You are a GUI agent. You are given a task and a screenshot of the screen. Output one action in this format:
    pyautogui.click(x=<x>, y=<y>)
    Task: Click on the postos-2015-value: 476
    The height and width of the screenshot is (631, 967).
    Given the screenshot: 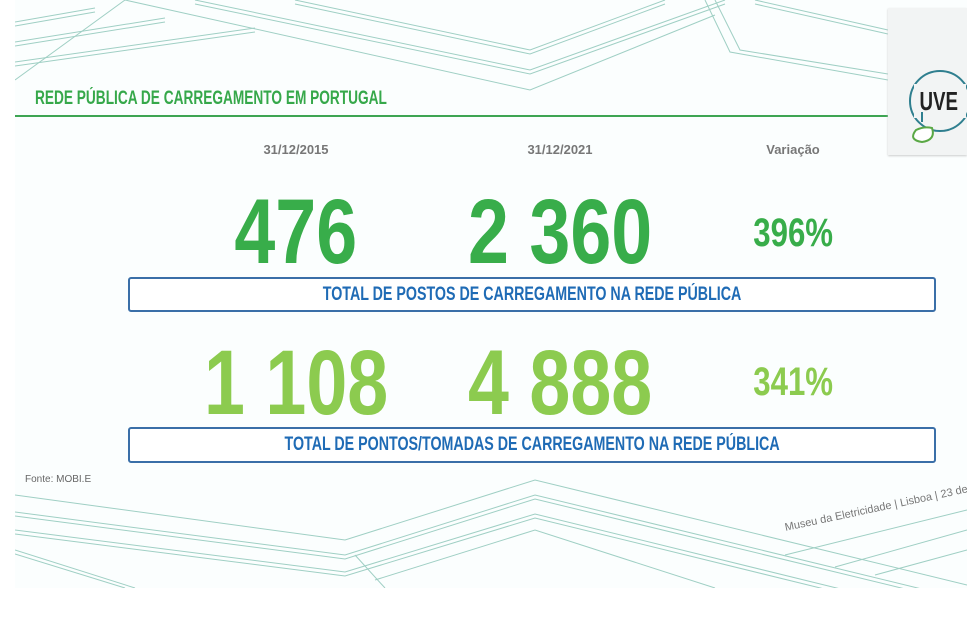 What is the action you would take?
    pyautogui.click(x=296, y=232)
    